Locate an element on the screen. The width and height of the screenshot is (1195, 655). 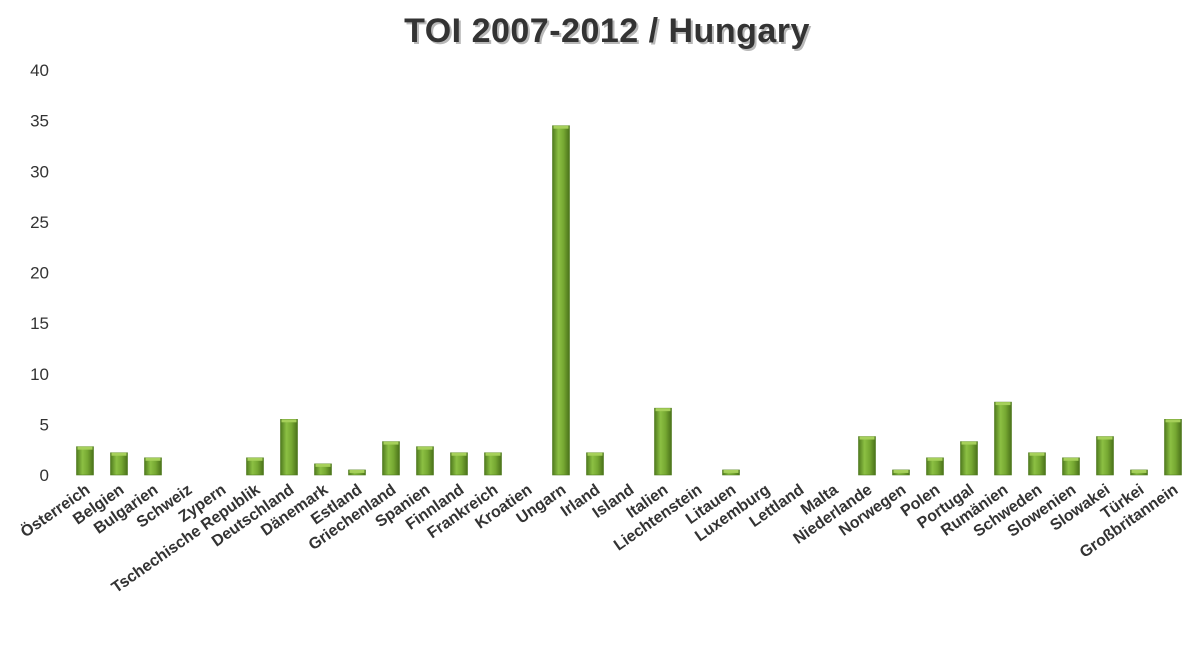
y-tick-label: 5 is located at coordinates (44, 424).